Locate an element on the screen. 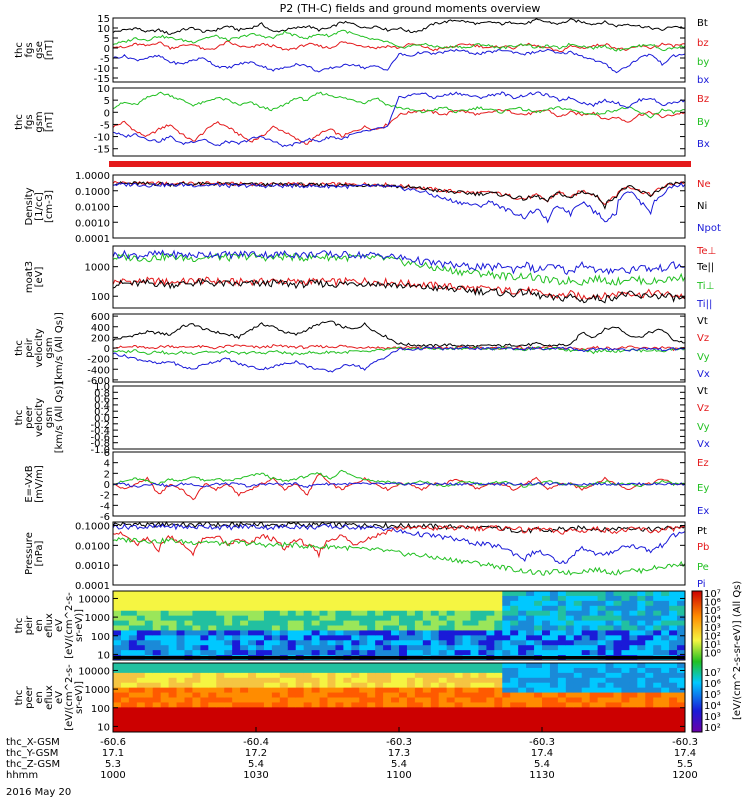 Image resolution: width=750 pixels, height=800 pixels. colorbar-tick: 10² is located at coordinates (712, 728).